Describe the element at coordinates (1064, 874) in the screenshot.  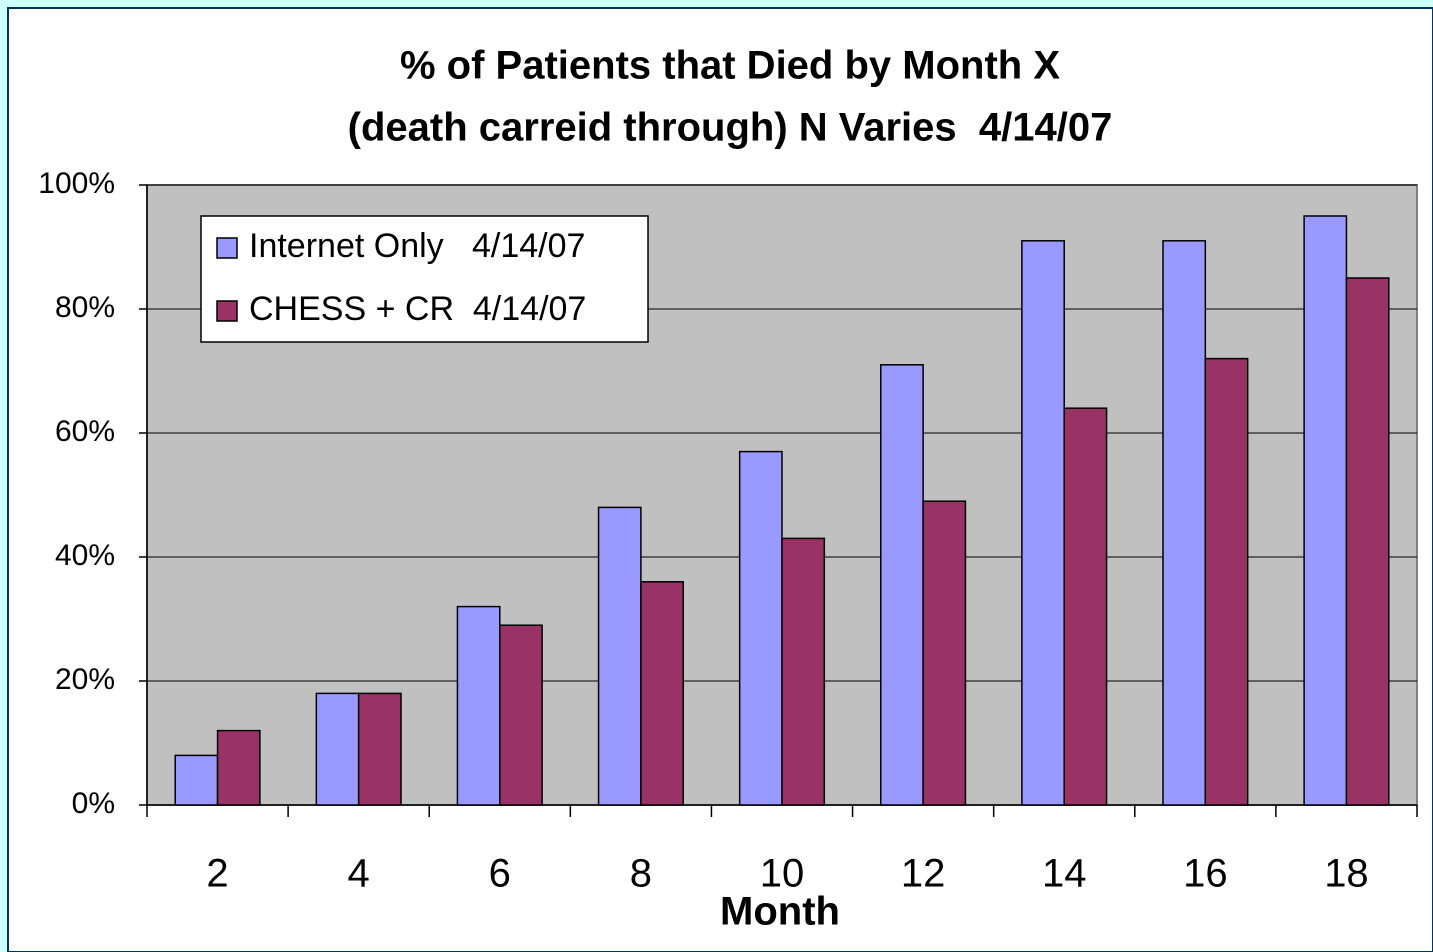
I see `x-tick-label: 14` at that location.